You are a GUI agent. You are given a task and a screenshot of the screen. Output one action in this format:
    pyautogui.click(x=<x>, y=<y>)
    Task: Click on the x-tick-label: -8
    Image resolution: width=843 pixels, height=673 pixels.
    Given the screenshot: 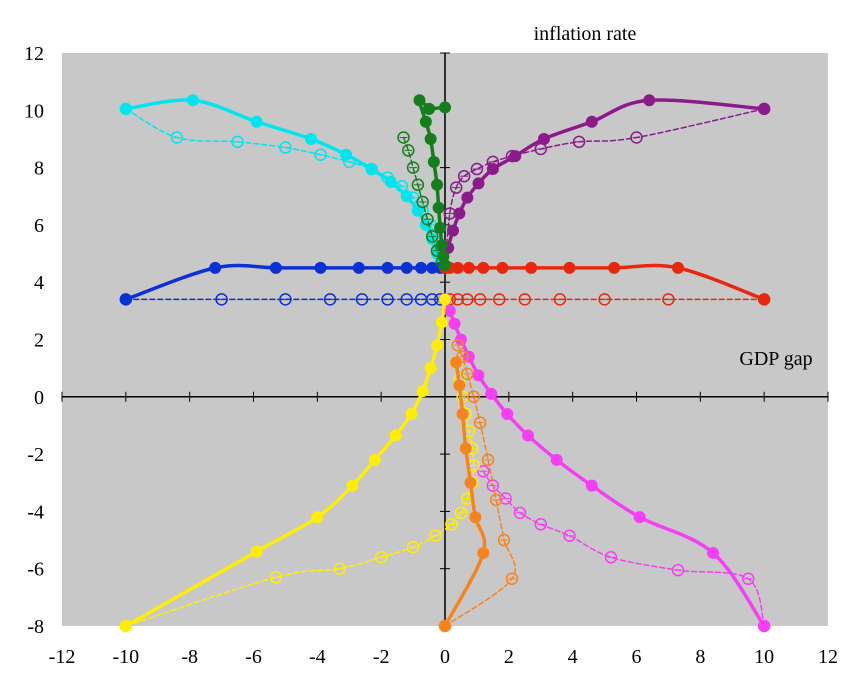 What is the action you would take?
    pyautogui.click(x=189, y=657)
    